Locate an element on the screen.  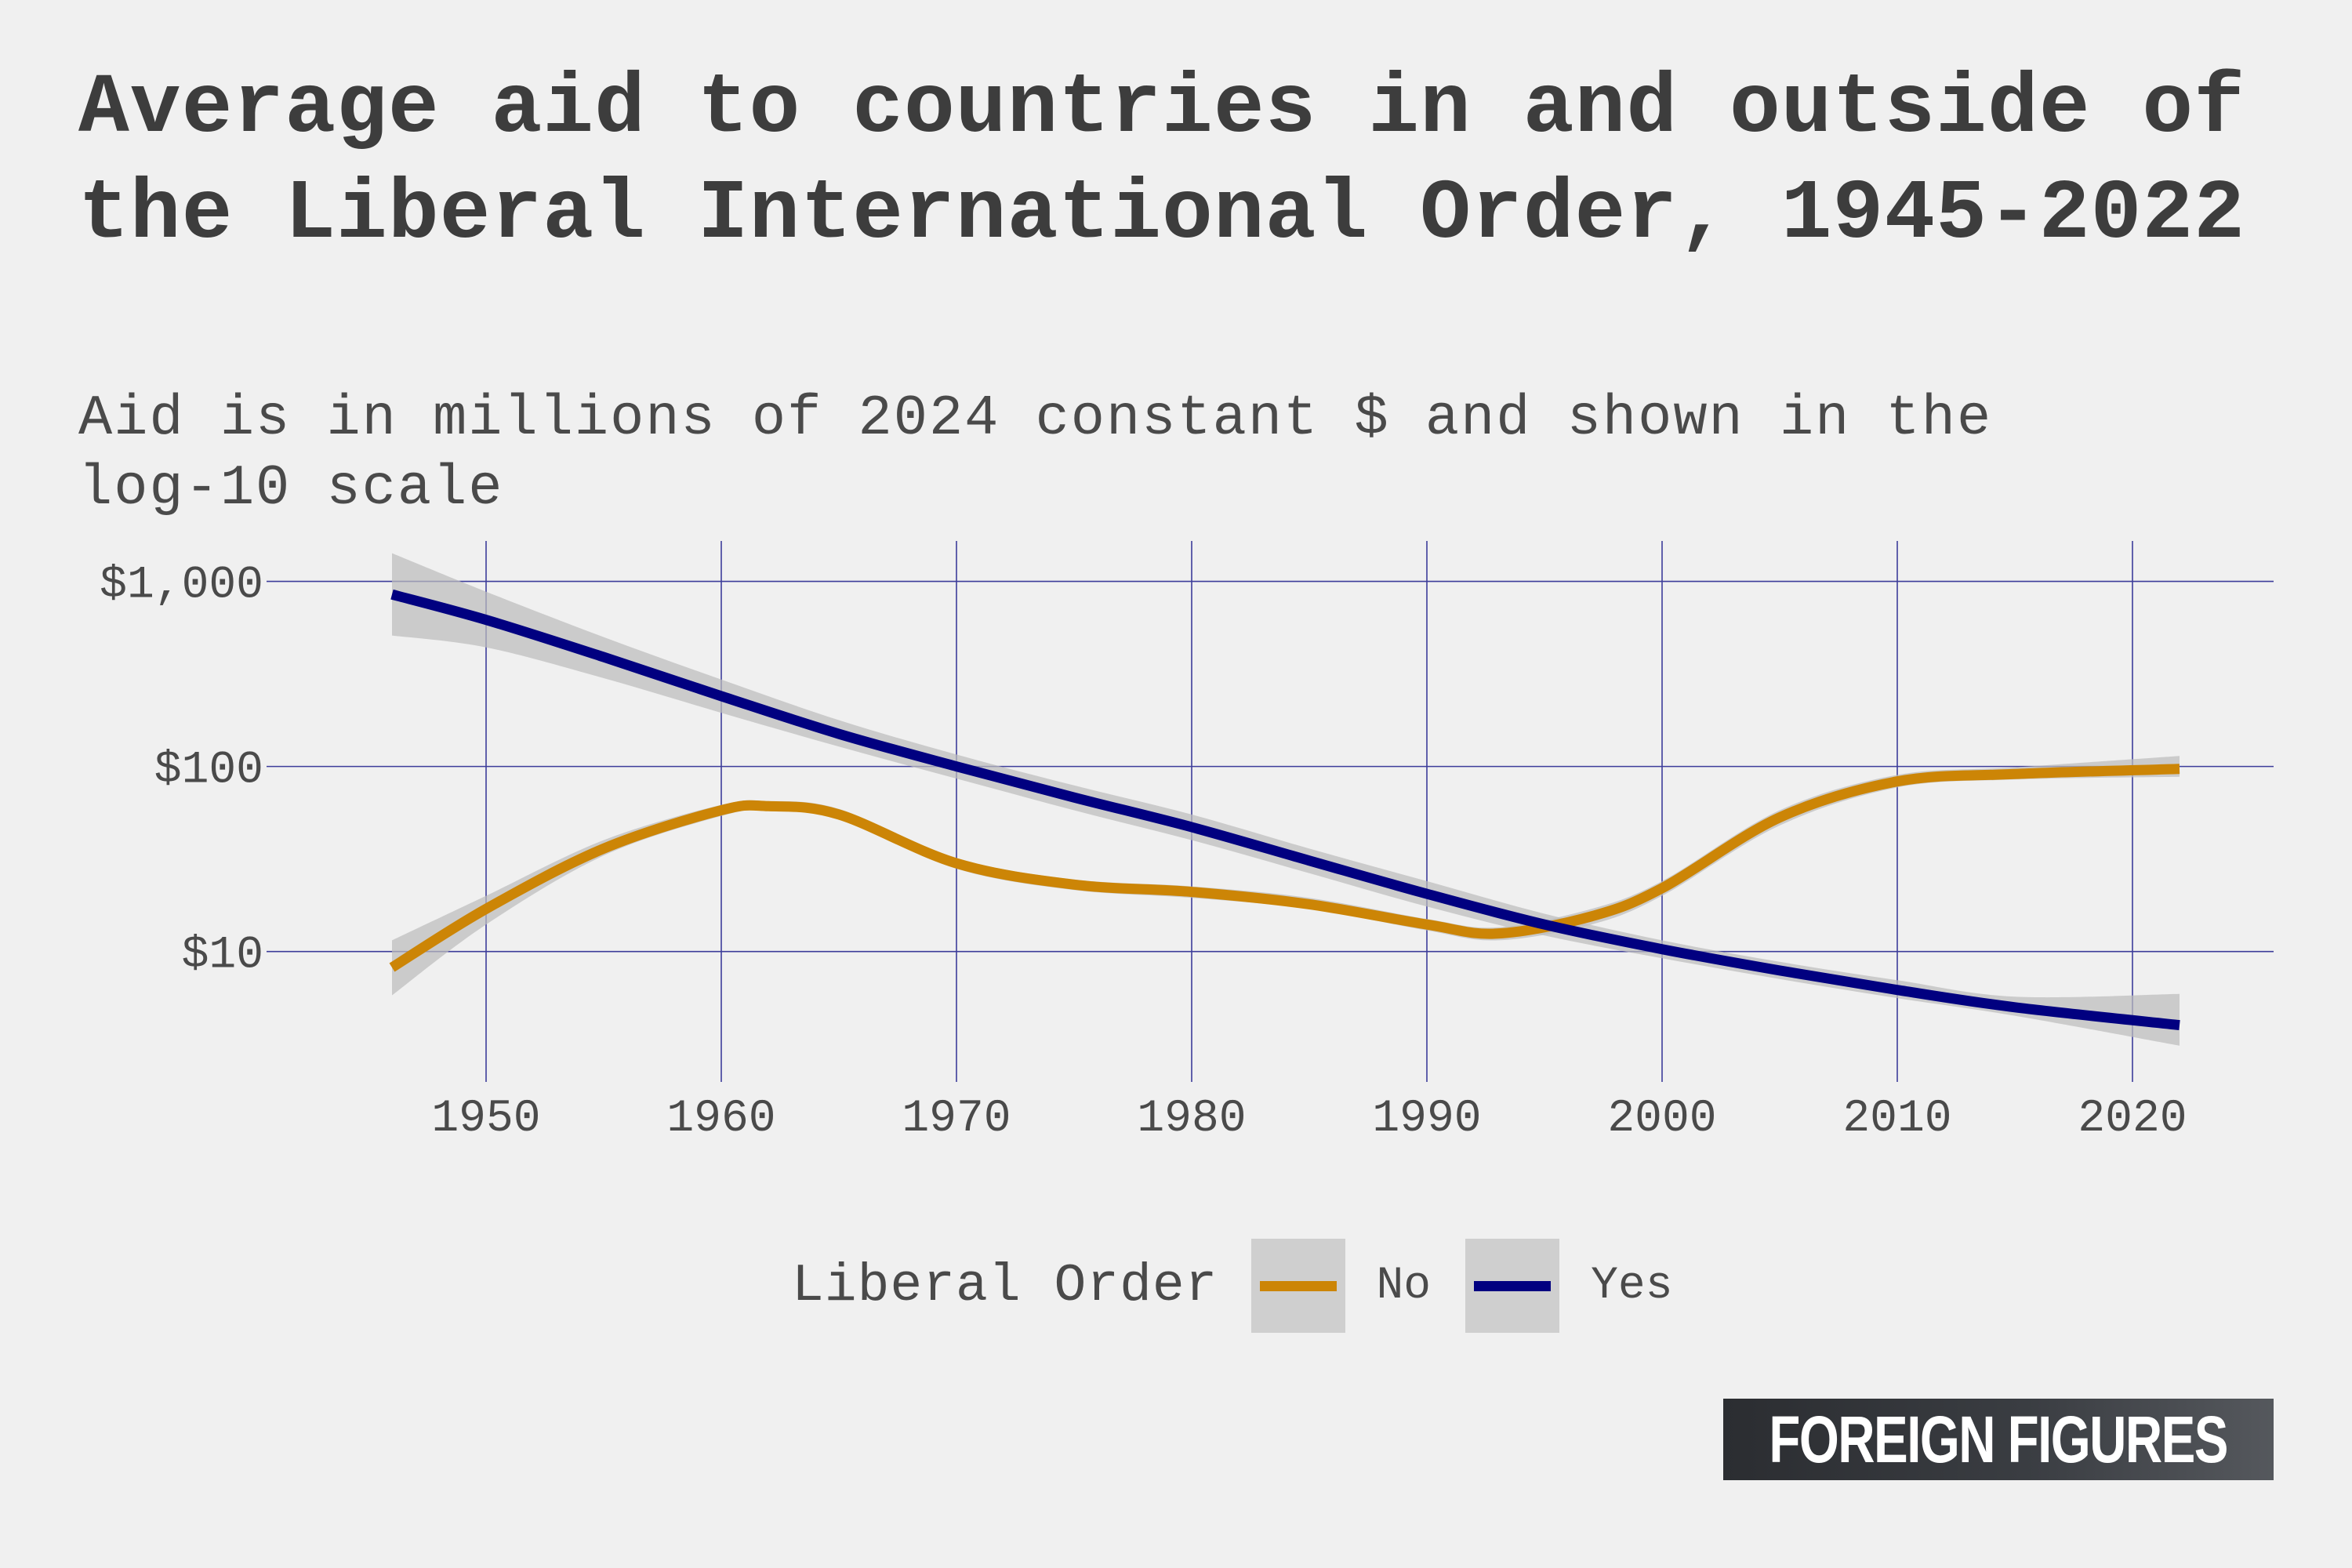
confidence-band-no is located at coordinates (1286, 876).